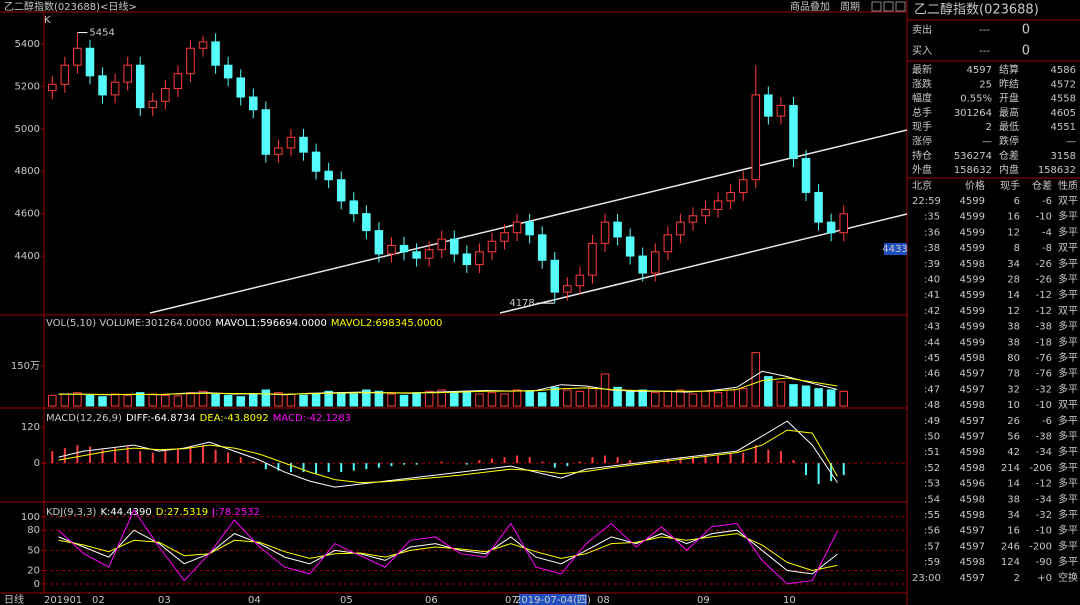 This screenshot has height=605, width=1080. What do you see at coordinates (810, 6) in the screenshot?
I see `menu-overlay: 商品叠加` at bounding box center [810, 6].